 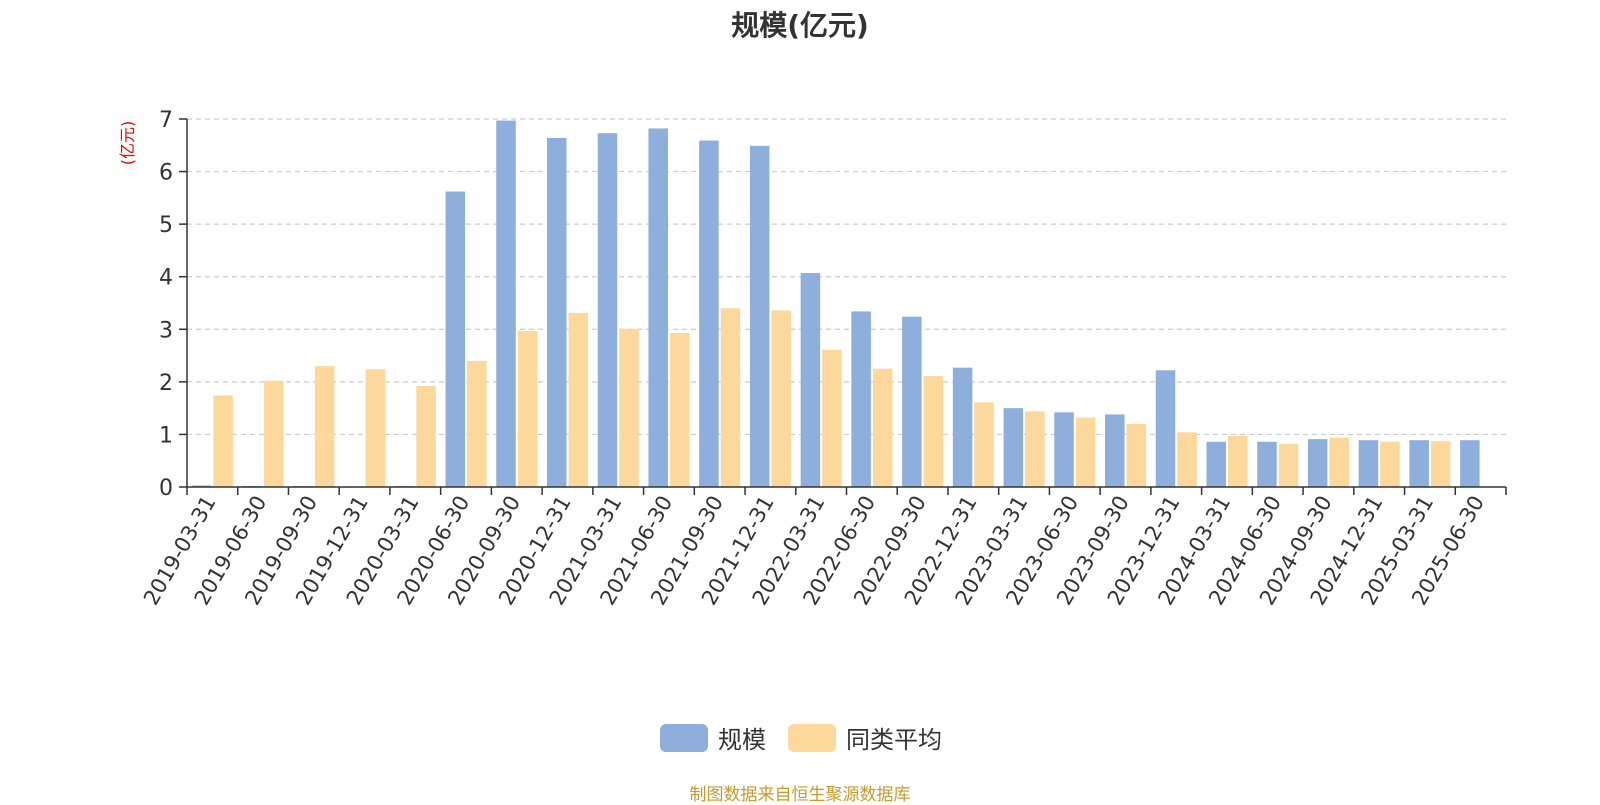 I want to click on y-tick-label: 4, so click(x=166, y=278).